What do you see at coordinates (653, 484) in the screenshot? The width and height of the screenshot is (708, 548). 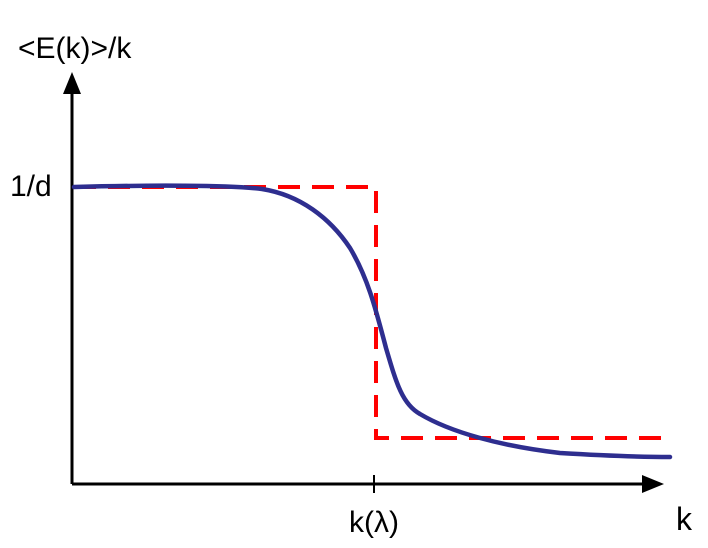 I see `arrow-right-icon` at bounding box center [653, 484].